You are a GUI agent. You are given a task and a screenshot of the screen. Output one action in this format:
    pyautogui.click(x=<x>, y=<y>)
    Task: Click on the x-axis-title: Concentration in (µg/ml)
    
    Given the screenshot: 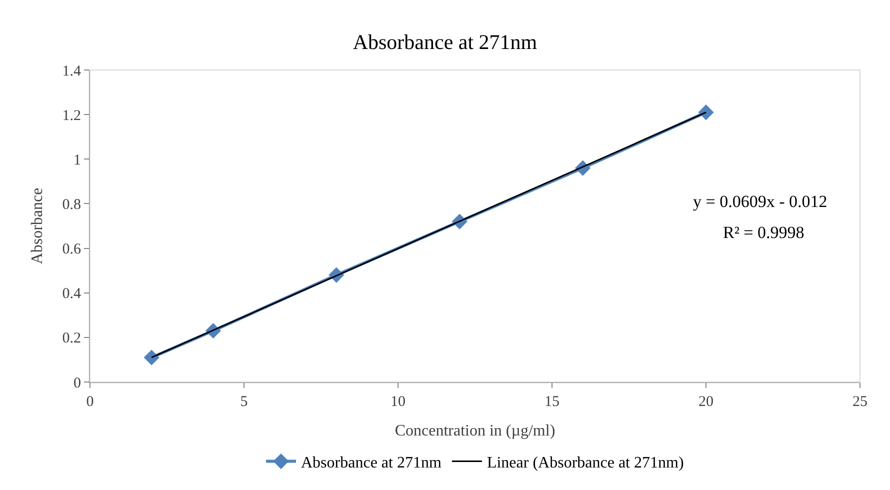 What is the action you would take?
    pyautogui.click(x=475, y=431)
    